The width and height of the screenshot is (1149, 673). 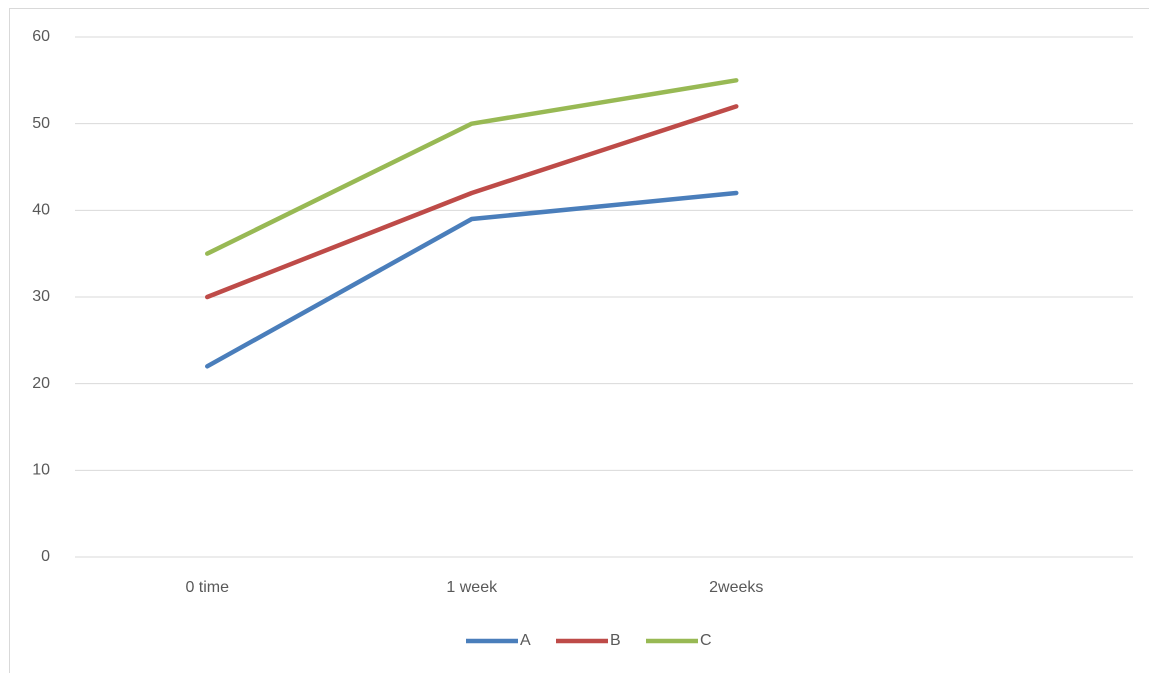 What do you see at coordinates (615, 640) in the screenshot?
I see `legend-label: B` at bounding box center [615, 640].